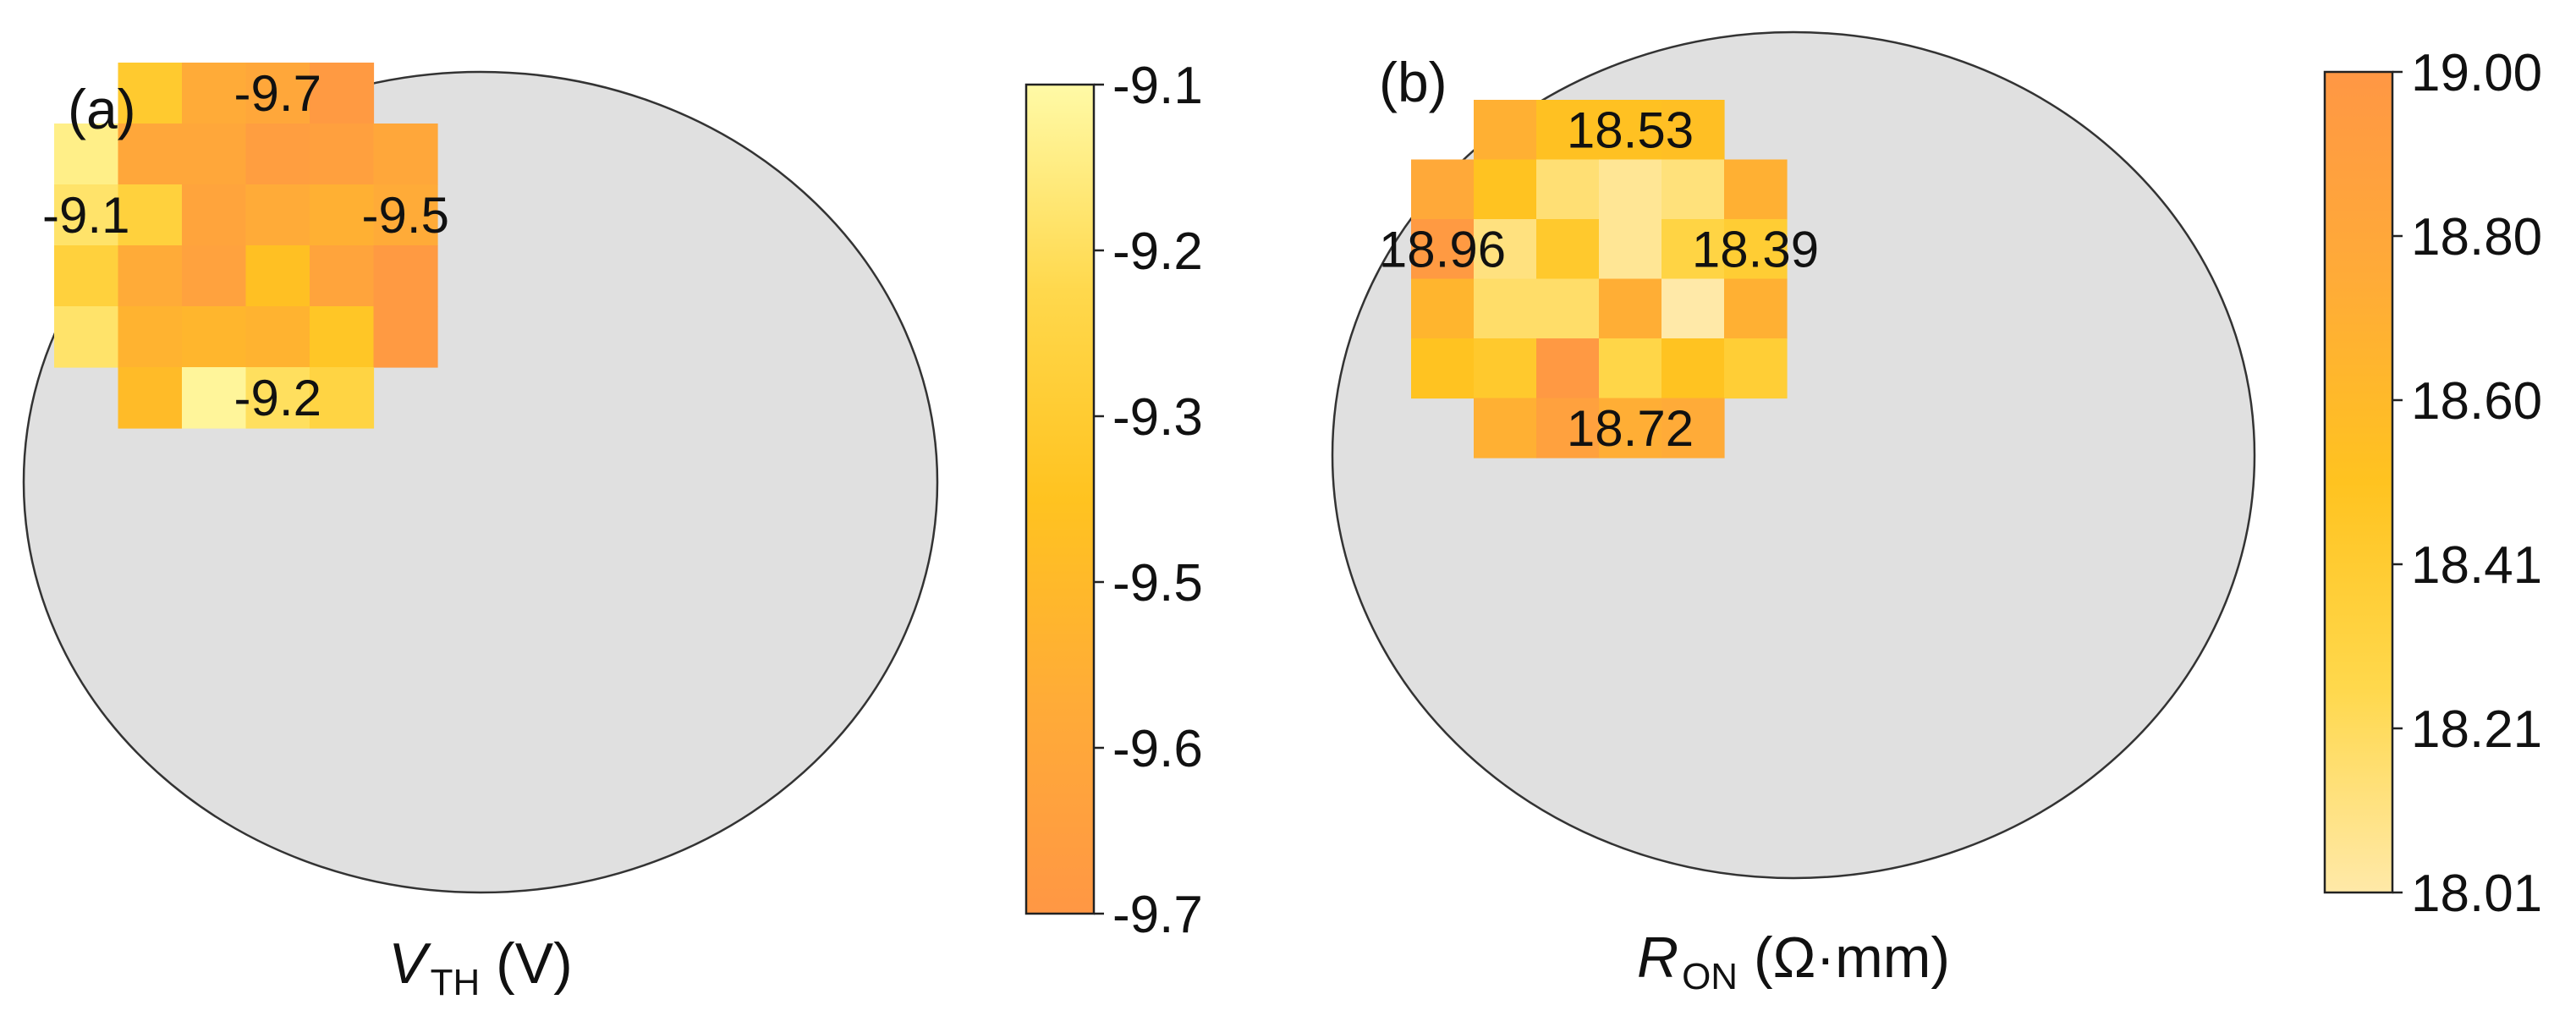 This screenshot has width=2576, height=1016. Describe the element at coordinates (2476, 729) in the screenshot. I see `colorbar-tick-label-b-4: 18.21` at that location.